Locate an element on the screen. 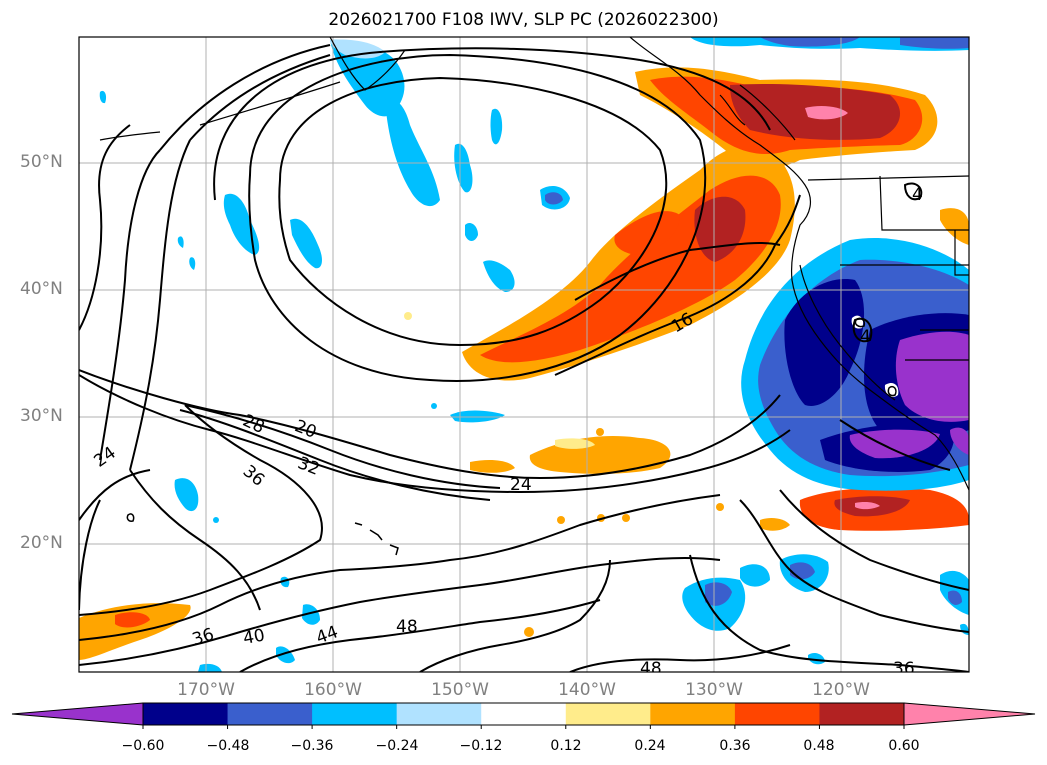 Image resolution: width=1047 pixels, height=765 pixels. contour-label: 24 is located at coordinates (521, 485).